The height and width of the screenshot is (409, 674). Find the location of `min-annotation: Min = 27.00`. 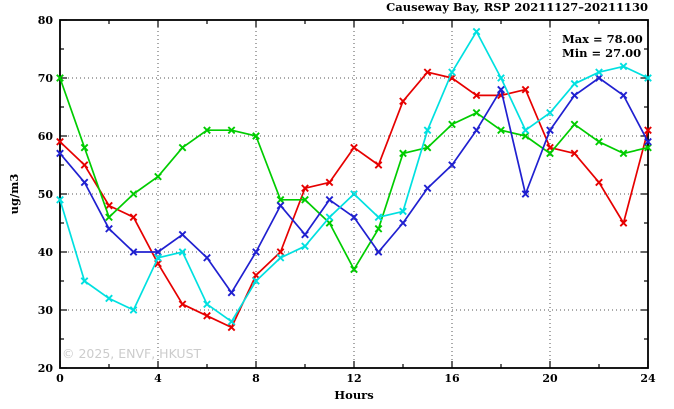

min-annotation: Min = 27.00 is located at coordinates (601, 53).